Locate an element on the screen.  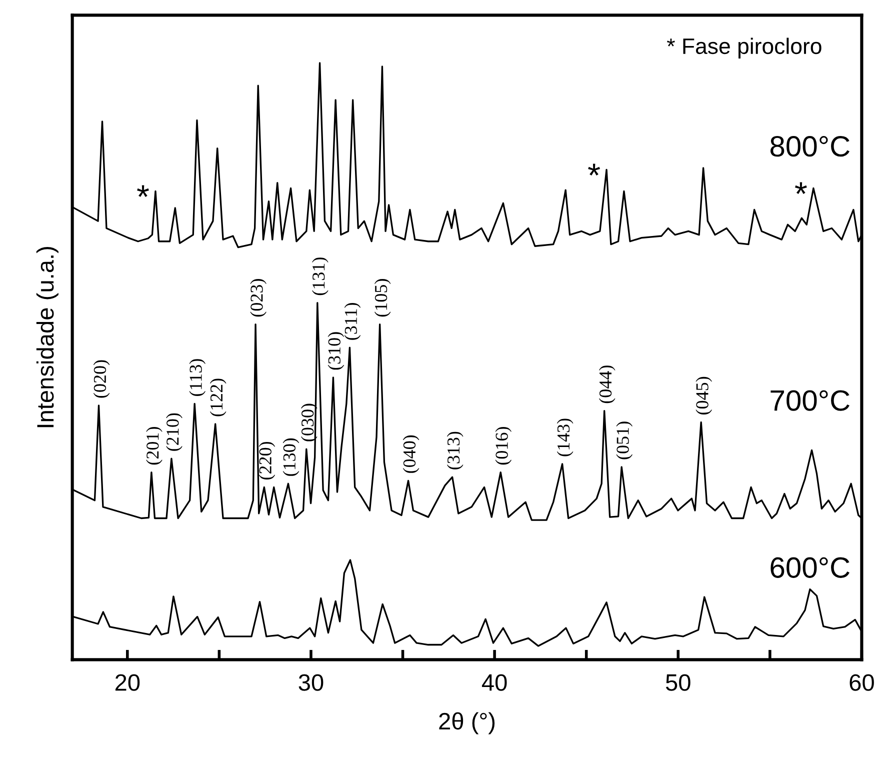
annotation: (051) is located at coordinates (624, 441).